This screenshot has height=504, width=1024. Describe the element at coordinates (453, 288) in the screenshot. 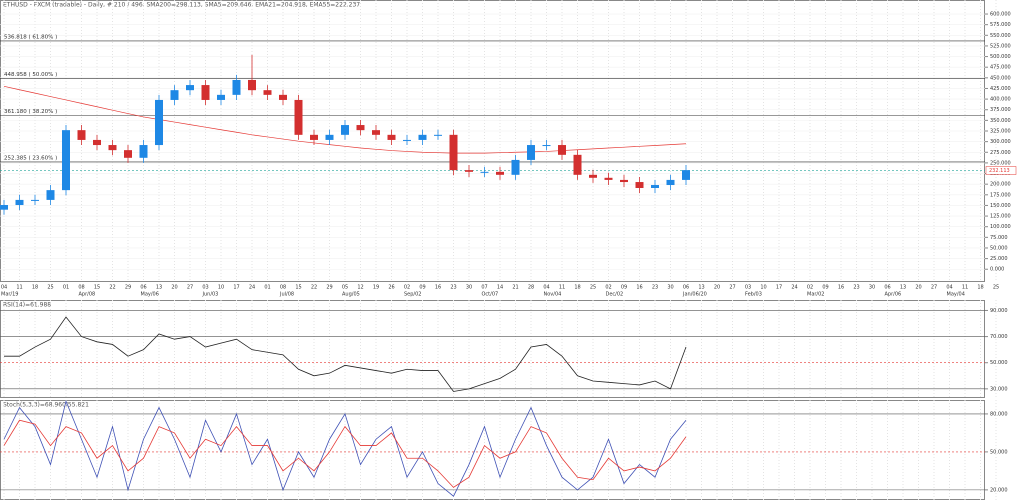

I see `x-tick-label: 23` at that location.